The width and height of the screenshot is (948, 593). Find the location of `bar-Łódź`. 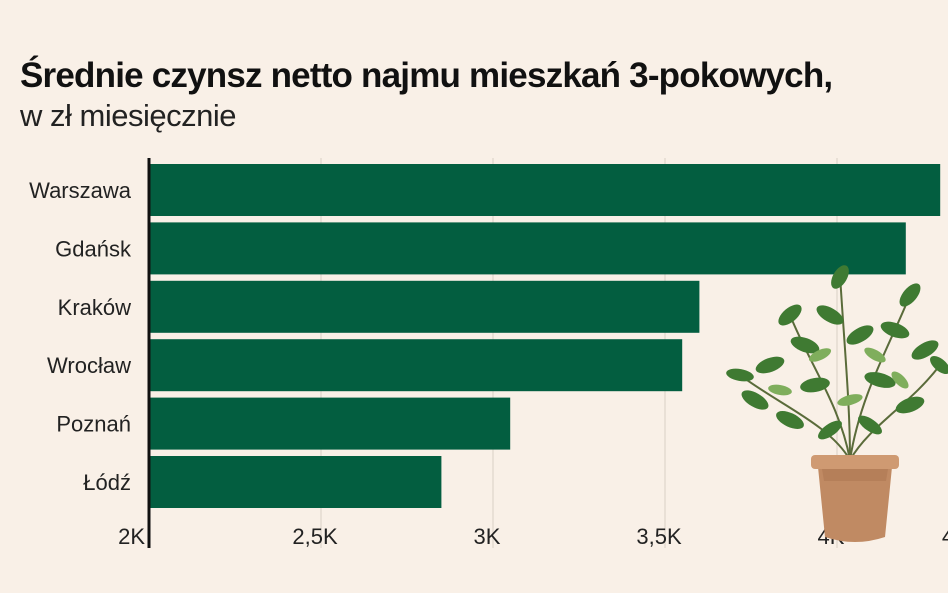

bar-Łódź is located at coordinates (295, 482).